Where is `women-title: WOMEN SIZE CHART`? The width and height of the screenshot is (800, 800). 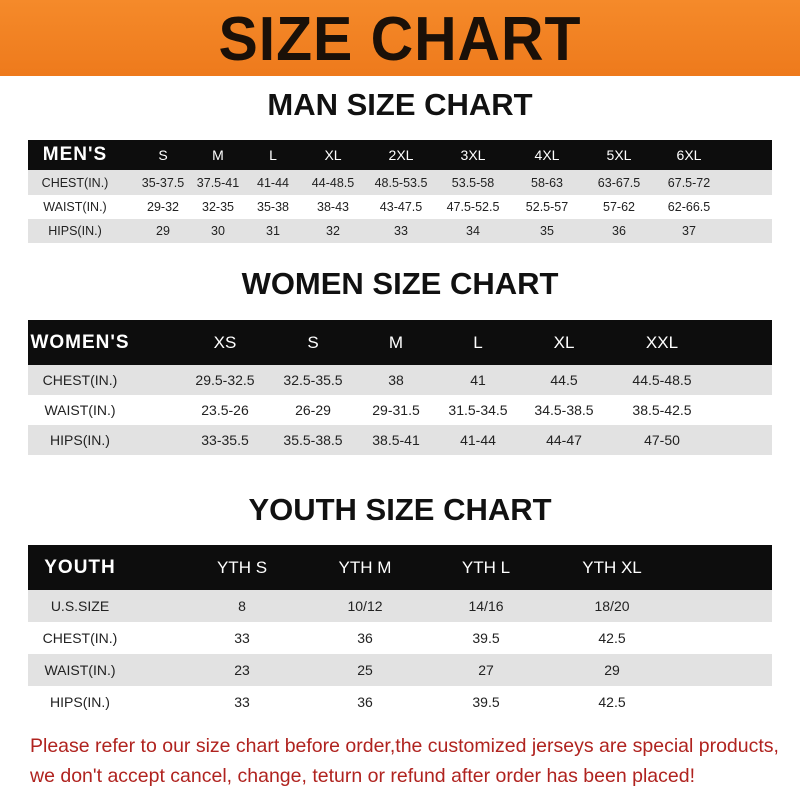
women-title: WOMEN SIZE CHART is located at coordinates (400, 283).